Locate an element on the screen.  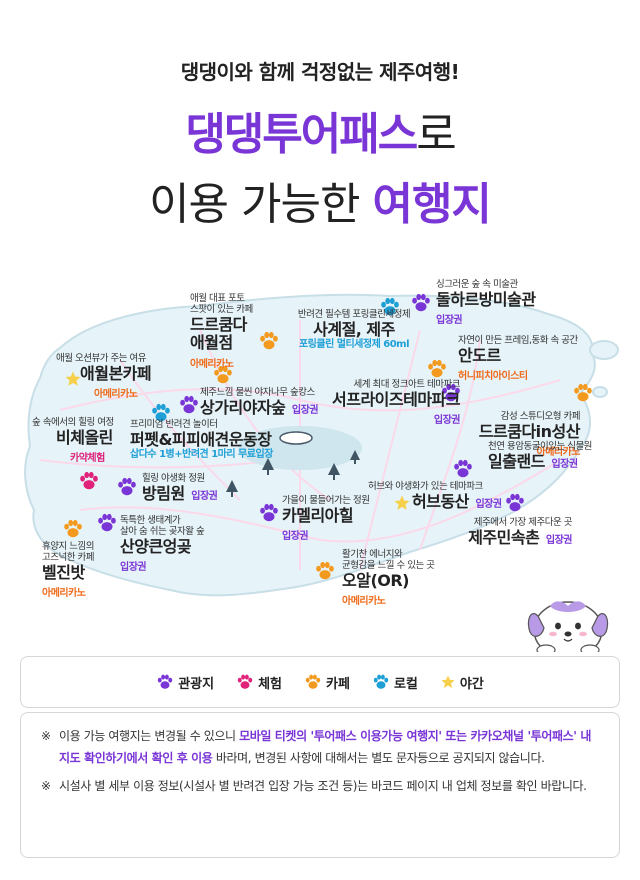
spot-desc: 힐링 야생화 정원 is located at coordinates (173, 478).